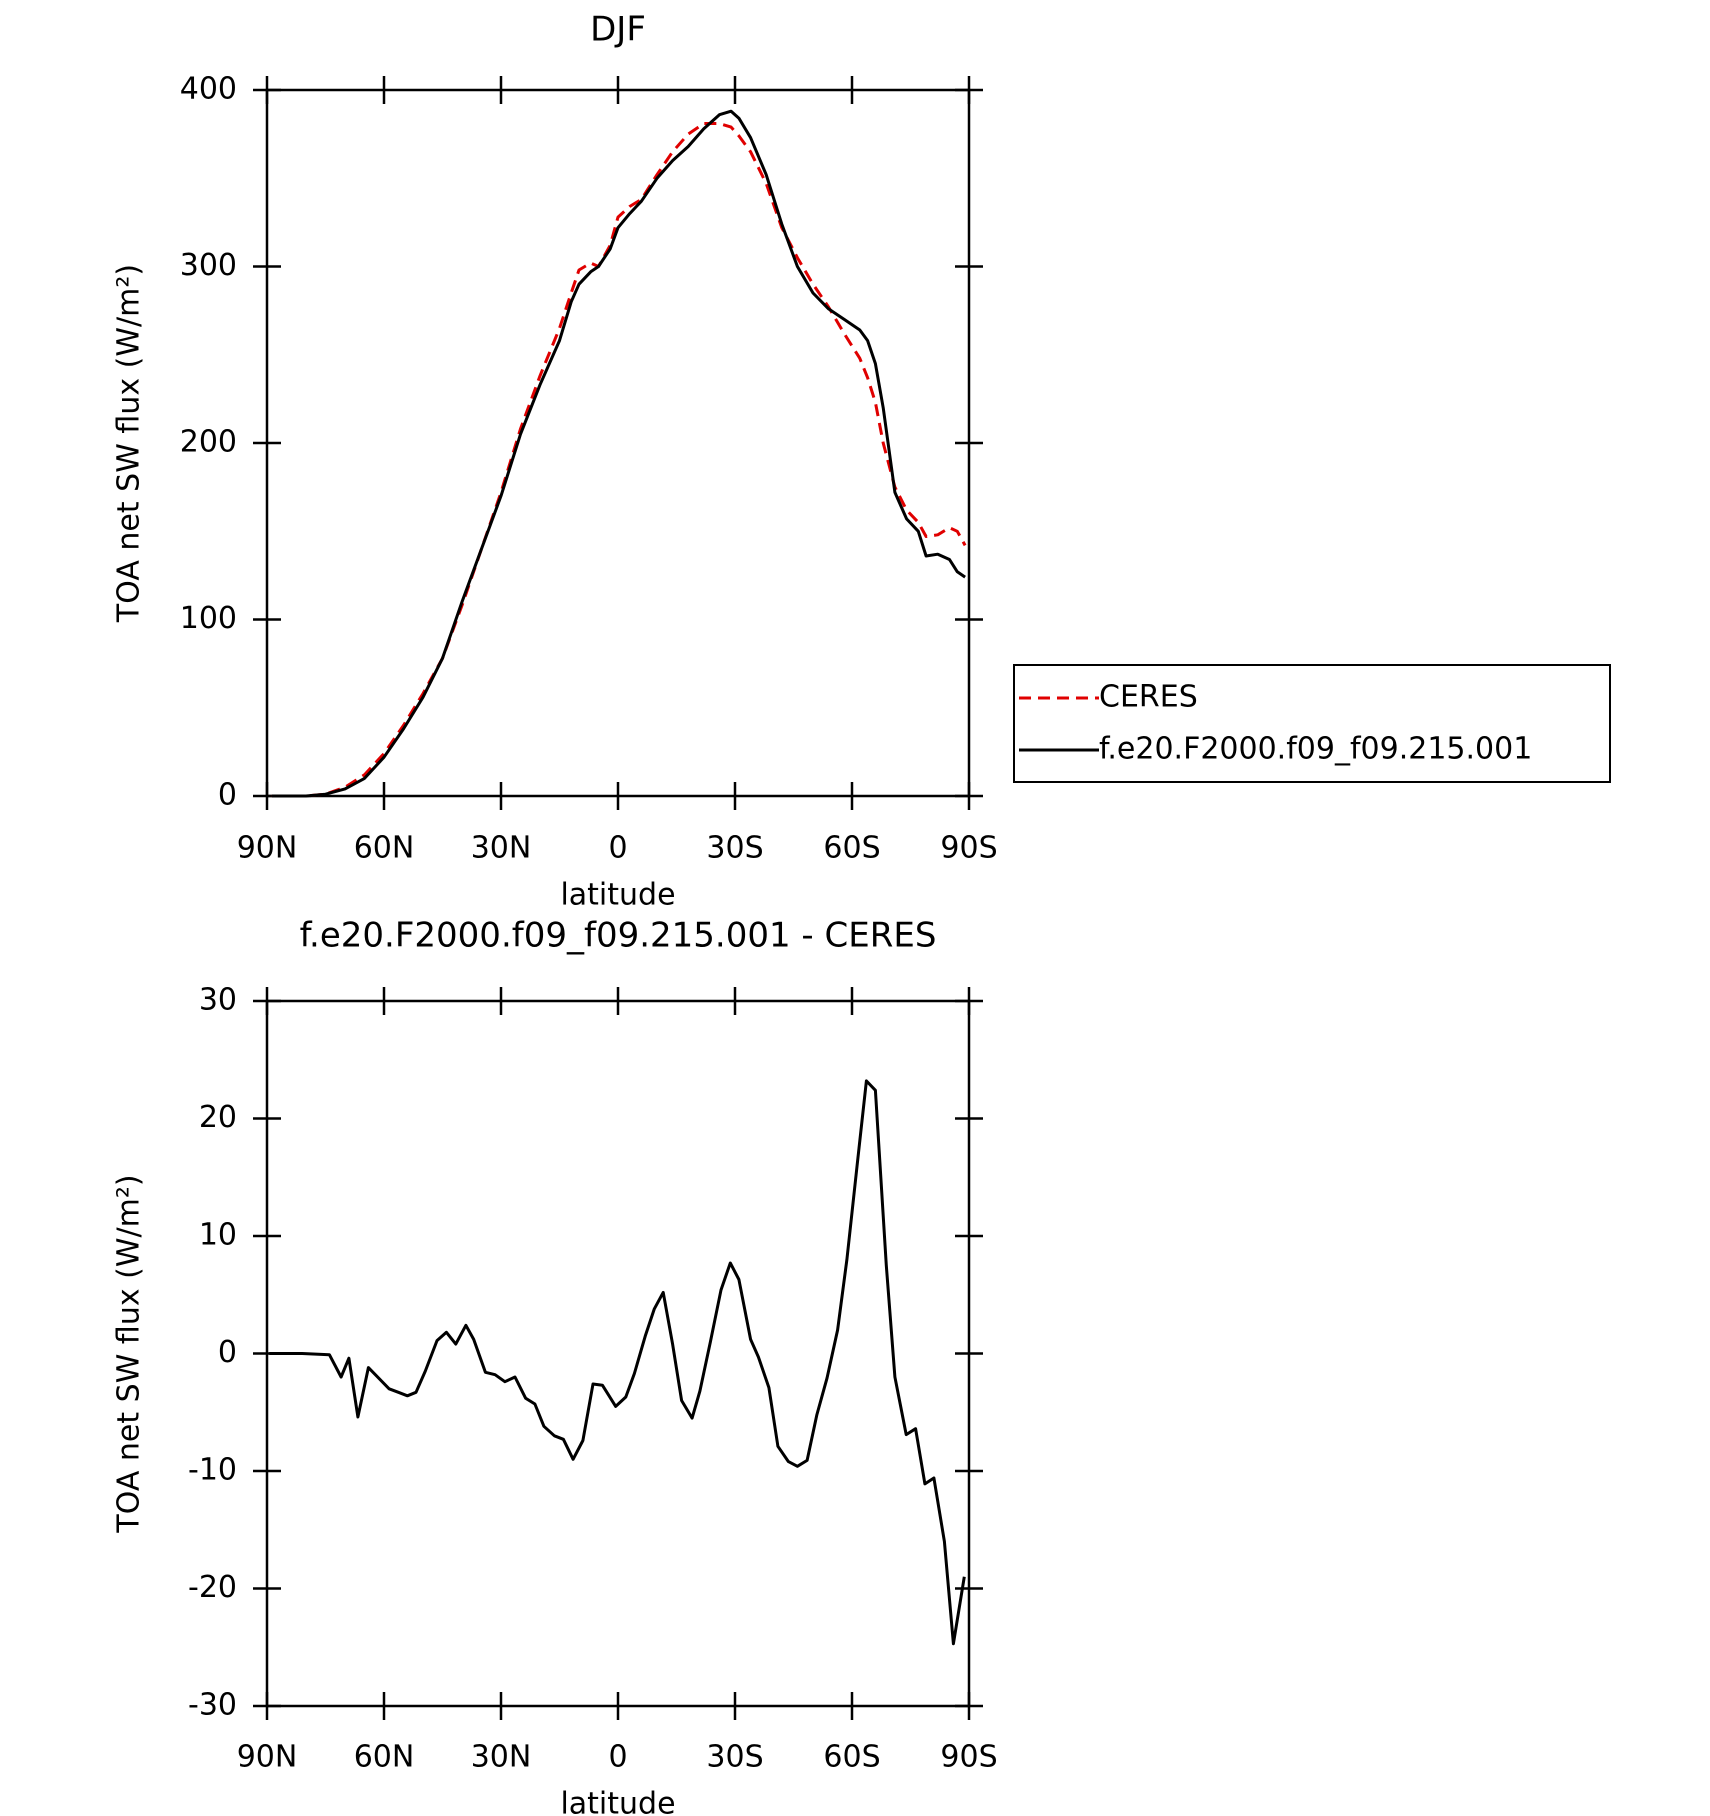  What do you see at coordinates (218, 1117) in the screenshot?
I see `y-tick-label: 20` at bounding box center [218, 1117].